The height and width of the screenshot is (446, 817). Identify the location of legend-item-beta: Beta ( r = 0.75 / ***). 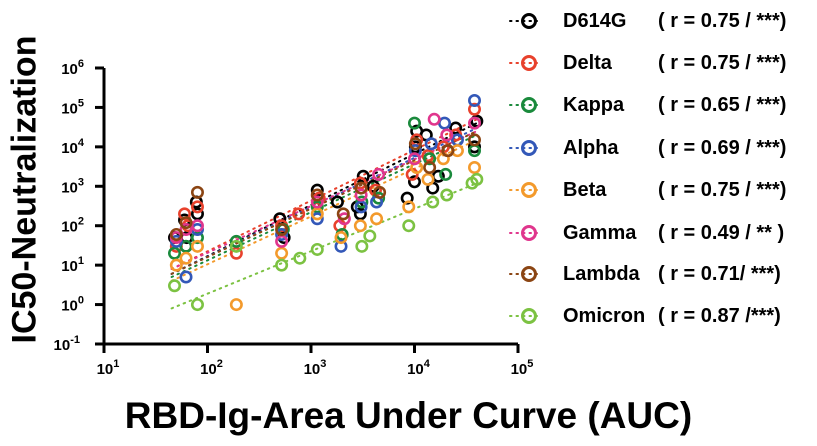
(646, 190).